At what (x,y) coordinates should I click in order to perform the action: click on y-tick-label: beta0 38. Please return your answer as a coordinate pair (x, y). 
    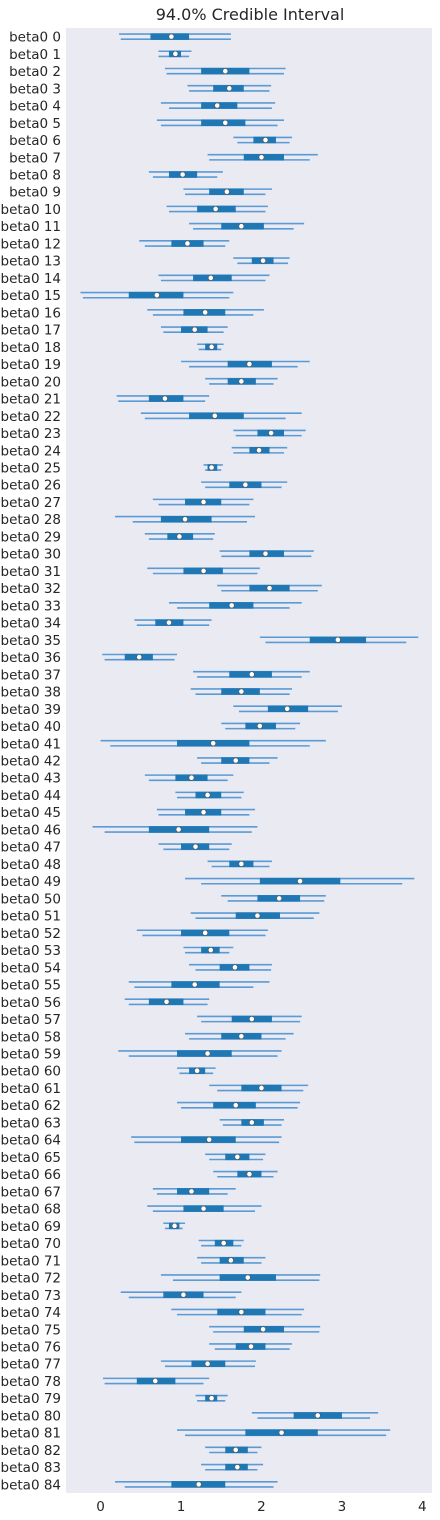
    Looking at the image, I should click on (31, 693).